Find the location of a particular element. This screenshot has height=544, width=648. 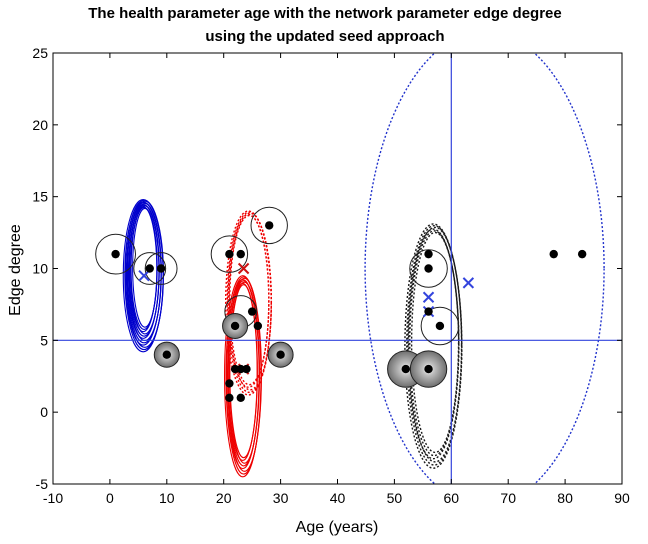

y-tick-label: 25 is located at coordinates (40, 53).